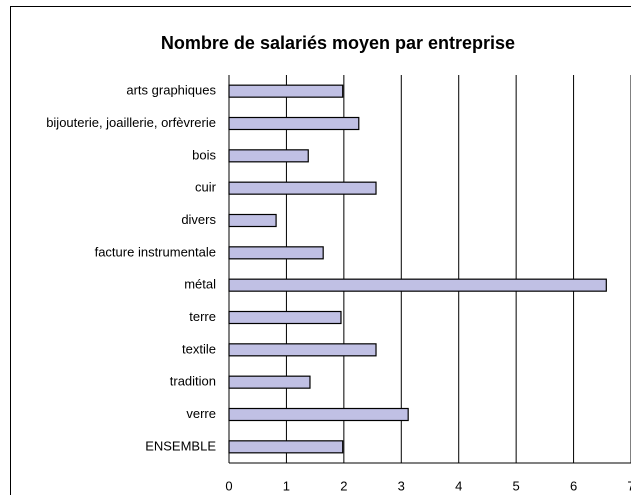  What do you see at coordinates (629, 485) in the screenshot?
I see `x-tick-label: 7` at bounding box center [629, 485].